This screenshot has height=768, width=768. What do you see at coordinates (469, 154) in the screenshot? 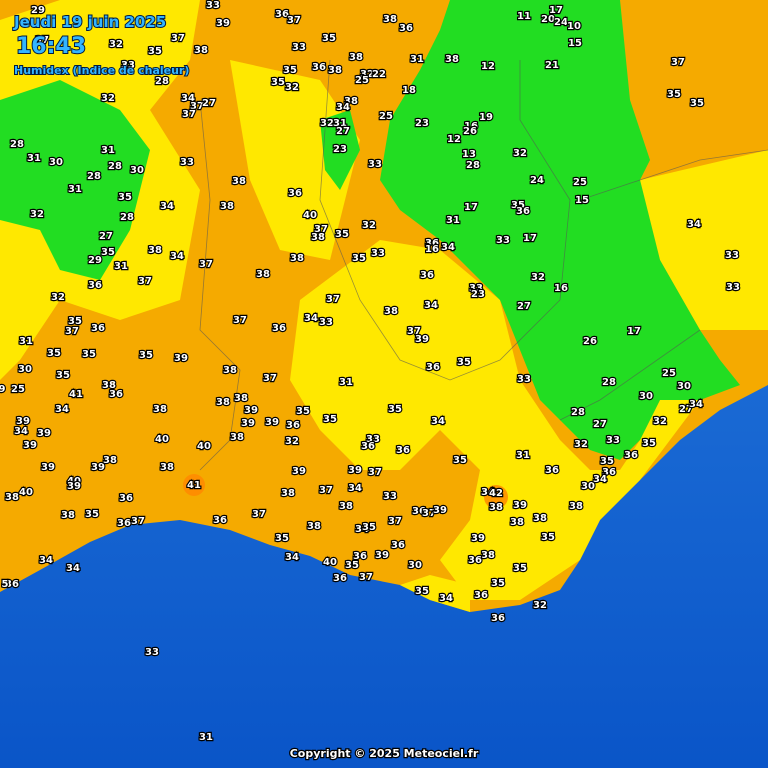
I see `station-value: 13` at bounding box center [469, 154].